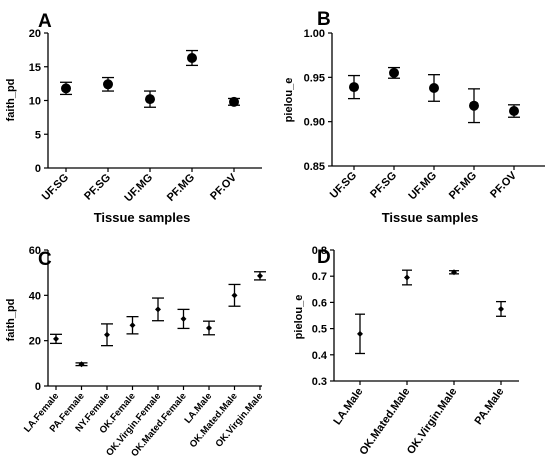  What do you see at coordinates (319, 330) in the screenshot?
I see `y-tick-label: 0.5` at bounding box center [319, 330].